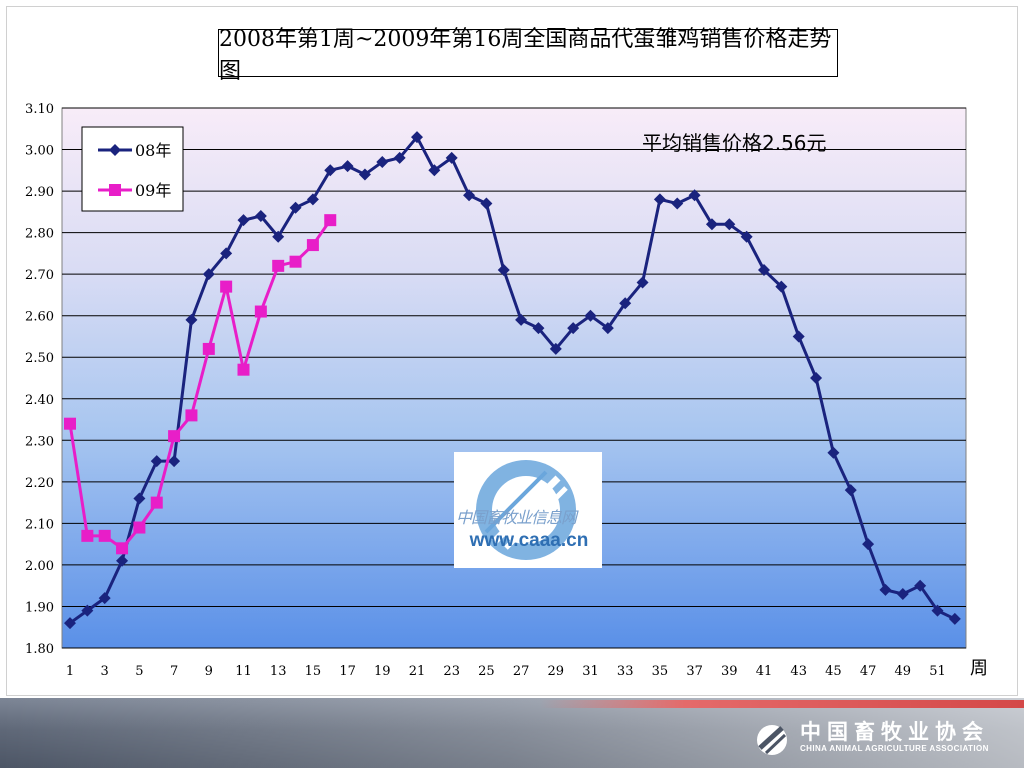 Image resolution: width=1024 pixels, height=768 pixels. Describe the element at coordinates (39, 192) in the screenshot. I see `y-tick-label: 2.90` at that location.